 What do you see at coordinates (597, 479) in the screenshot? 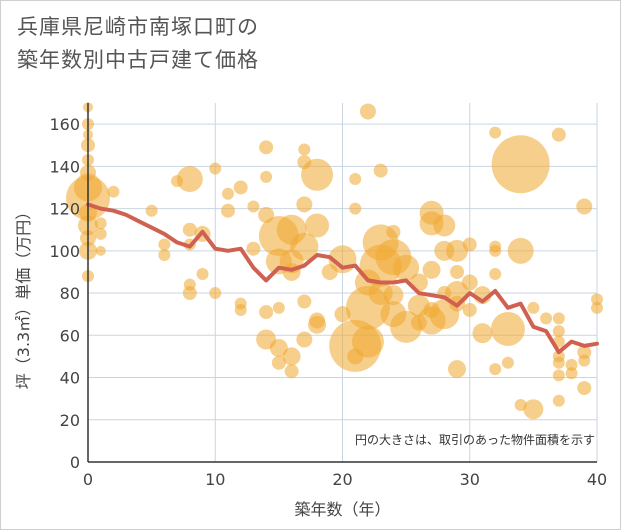
I see `x-tick-label: 40` at bounding box center [597, 479].